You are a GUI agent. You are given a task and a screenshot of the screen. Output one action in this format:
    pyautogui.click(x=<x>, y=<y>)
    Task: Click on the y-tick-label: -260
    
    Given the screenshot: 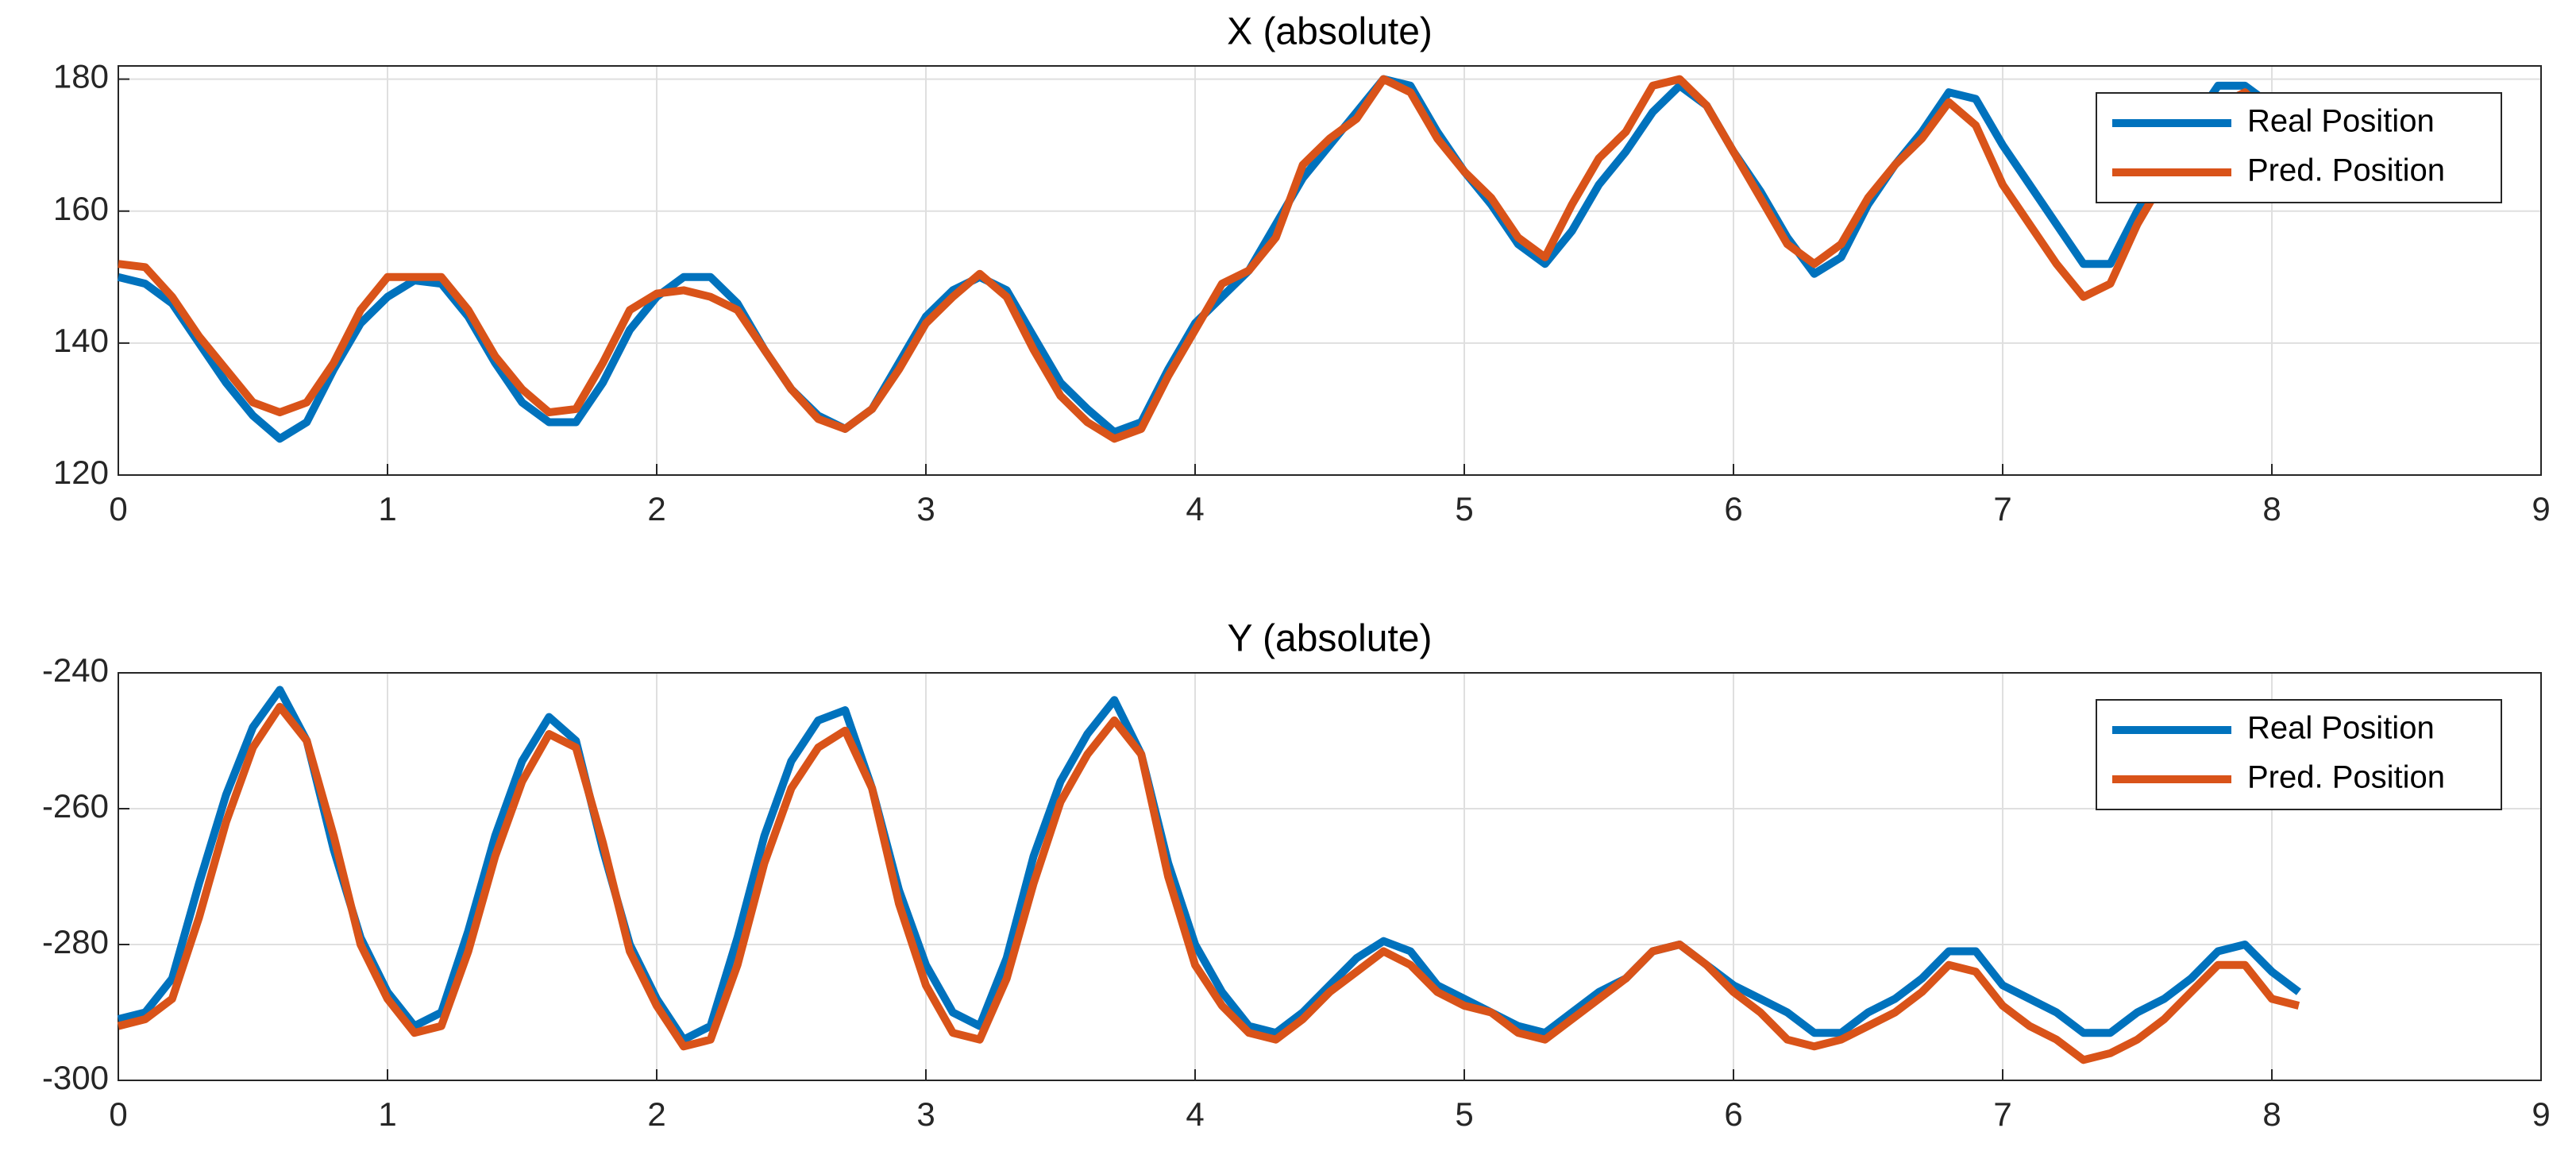 What is the action you would take?
    pyautogui.click(x=75, y=806)
    